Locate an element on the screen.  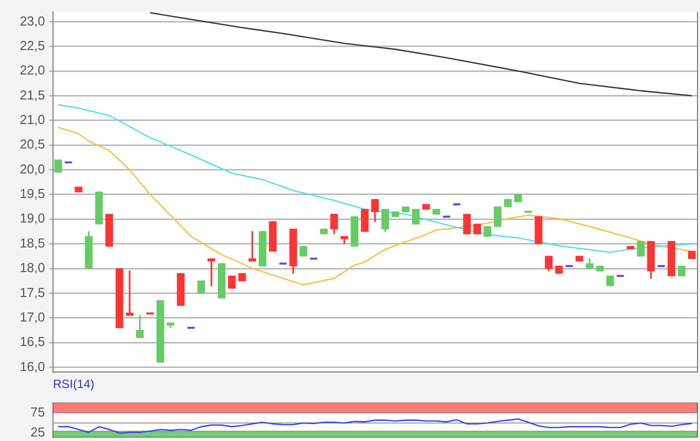
y-tick-label: 17,0 is located at coordinates (32, 316).